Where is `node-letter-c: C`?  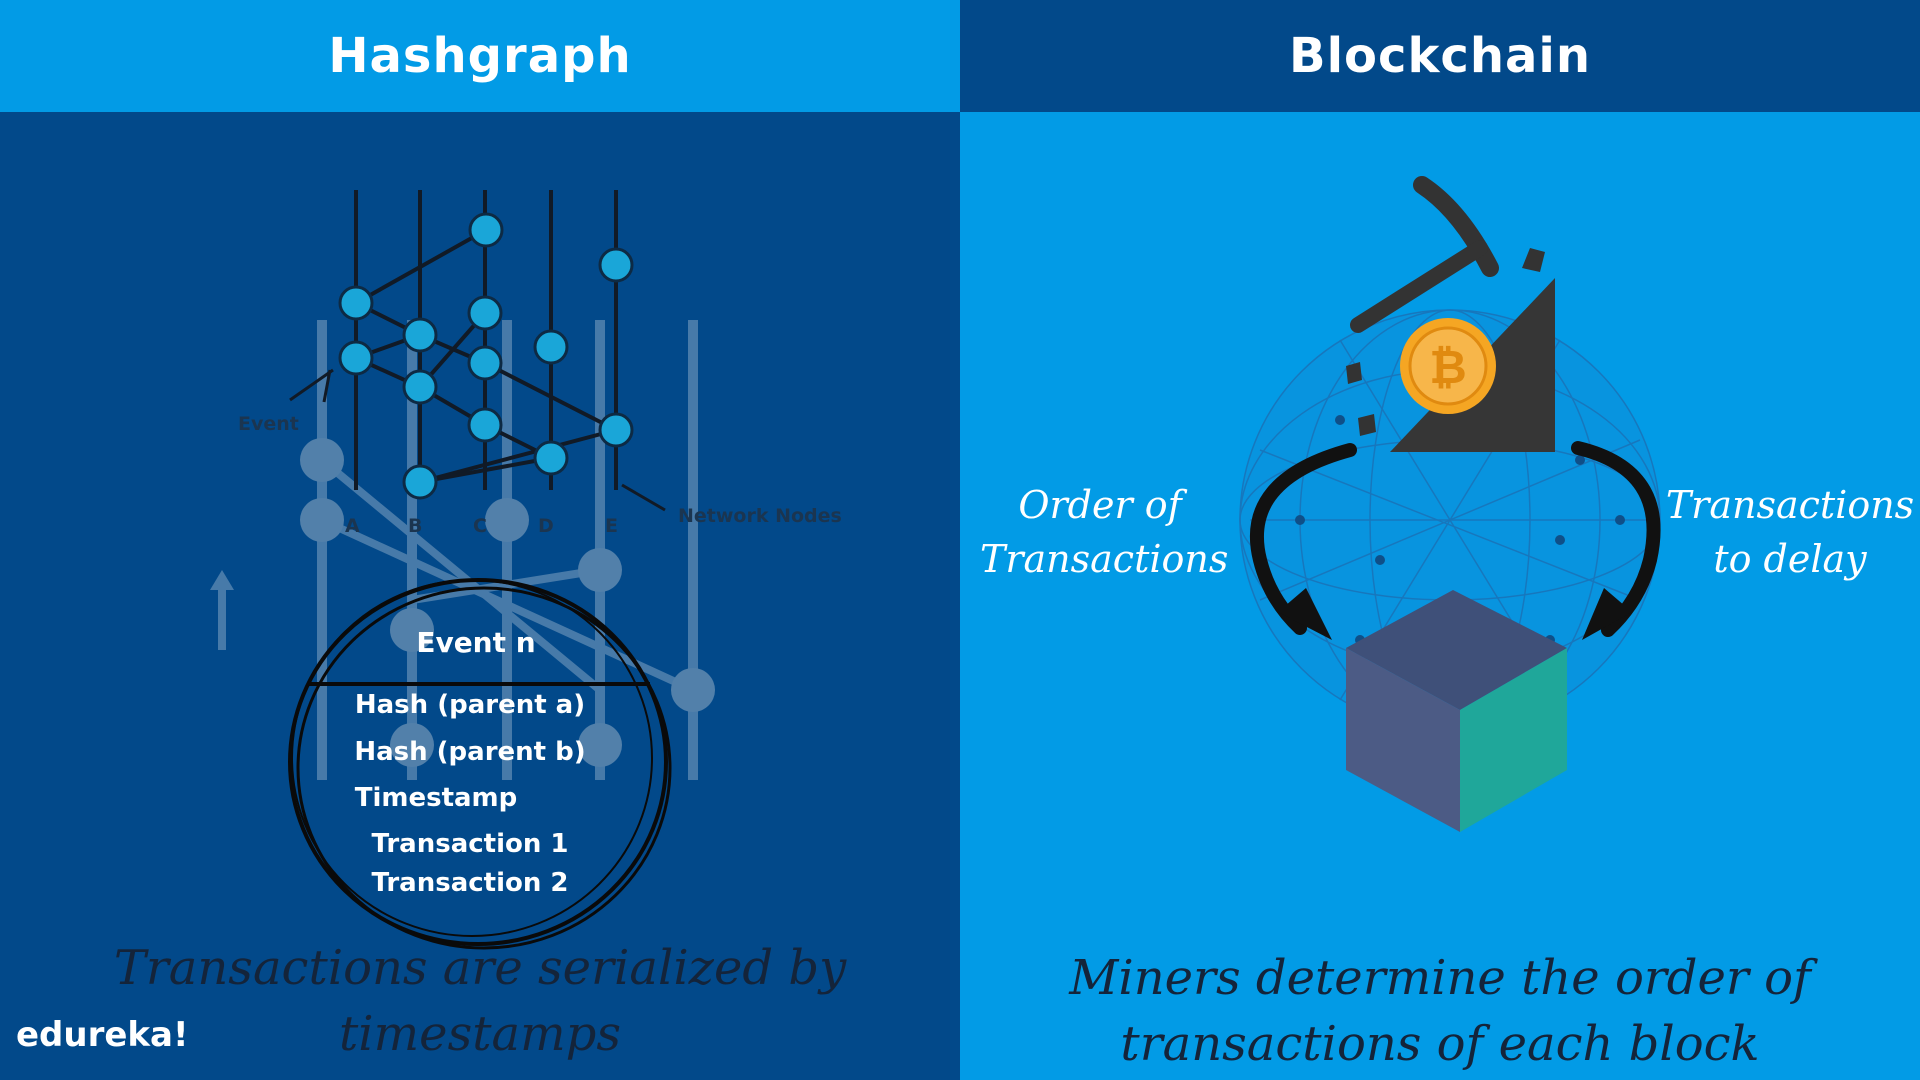
node-letter-c: C is located at coordinates (480, 526).